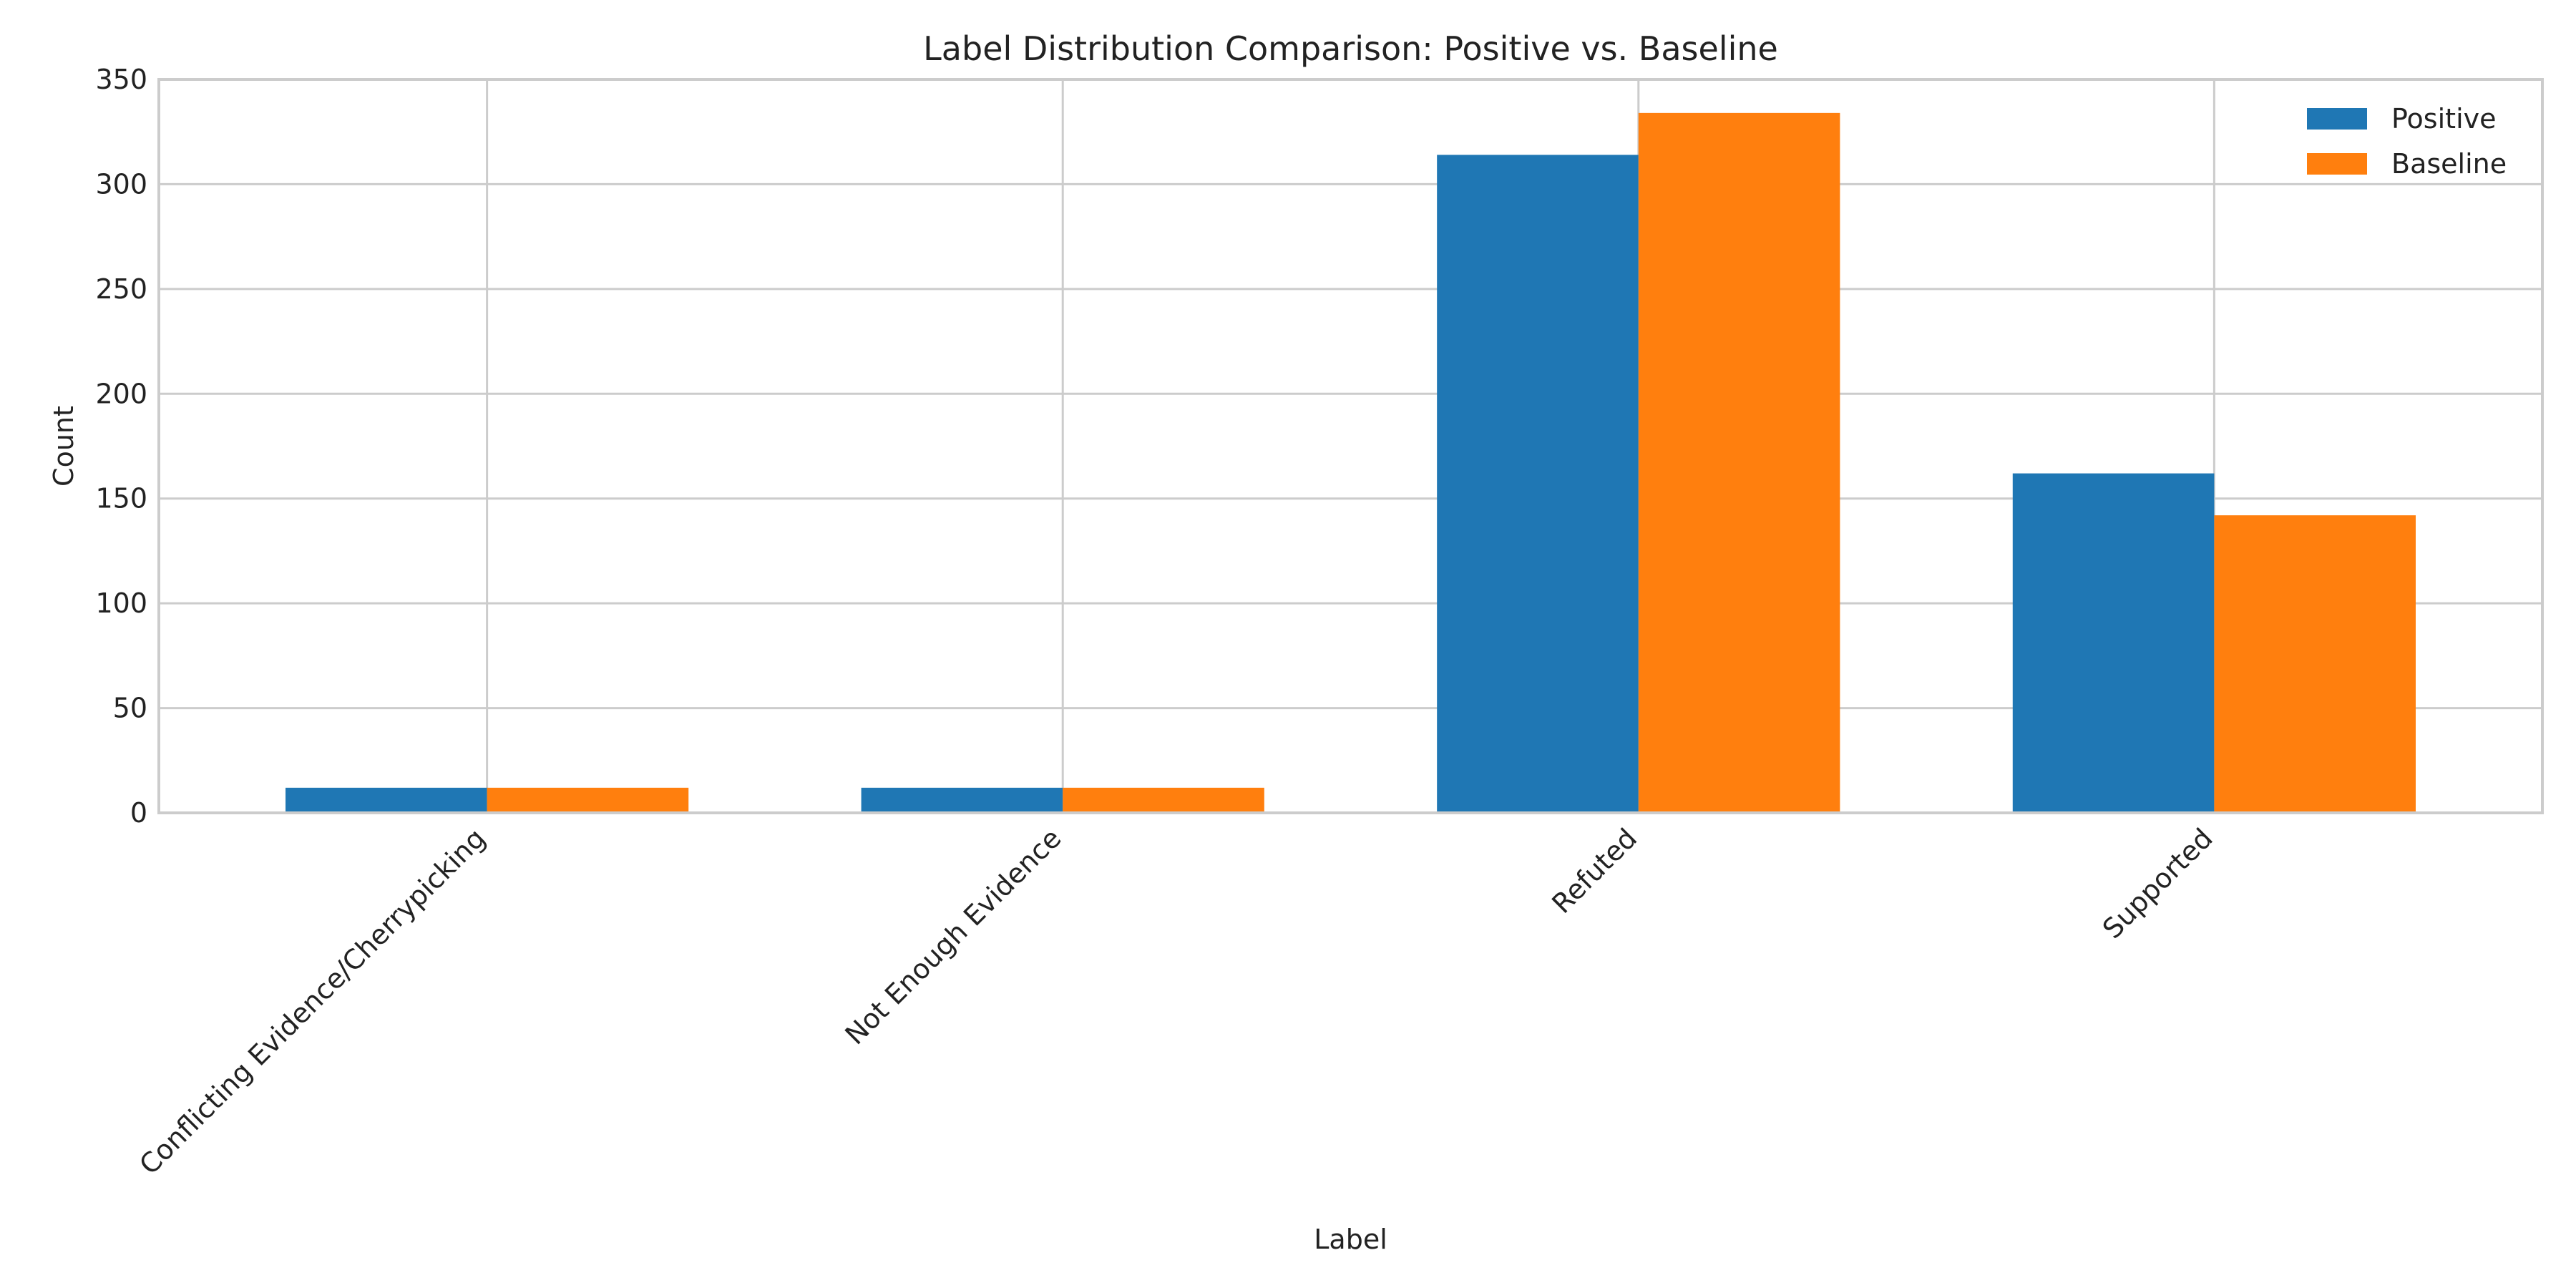 This screenshot has height=1288, width=2576. What do you see at coordinates (2444, 119) in the screenshot?
I see `legend-label-positive: Positive` at bounding box center [2444, 119].